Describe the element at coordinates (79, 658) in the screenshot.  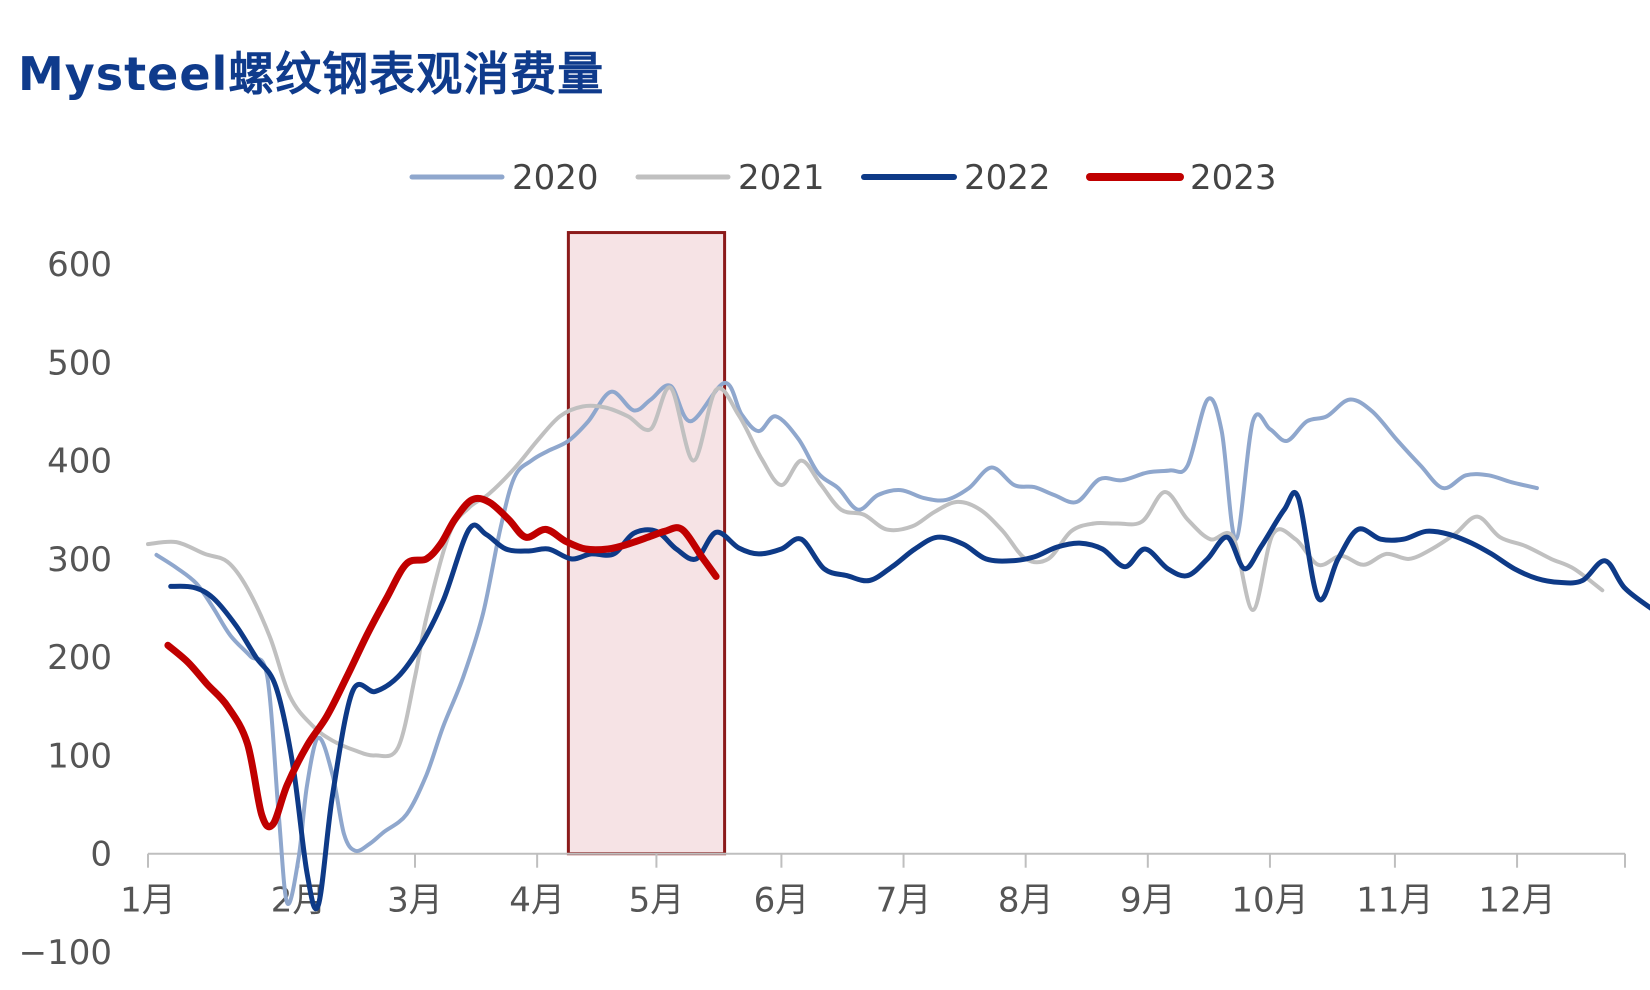
I see `y-tick-label: 200` at that location.